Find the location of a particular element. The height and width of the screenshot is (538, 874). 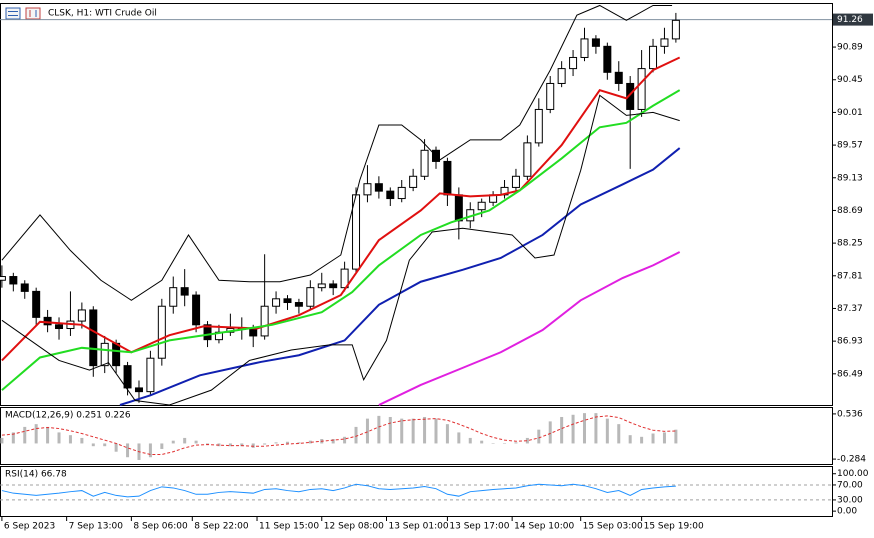

x-tick-label: 6 Sep 2023 is located at coordinates (29, 527).